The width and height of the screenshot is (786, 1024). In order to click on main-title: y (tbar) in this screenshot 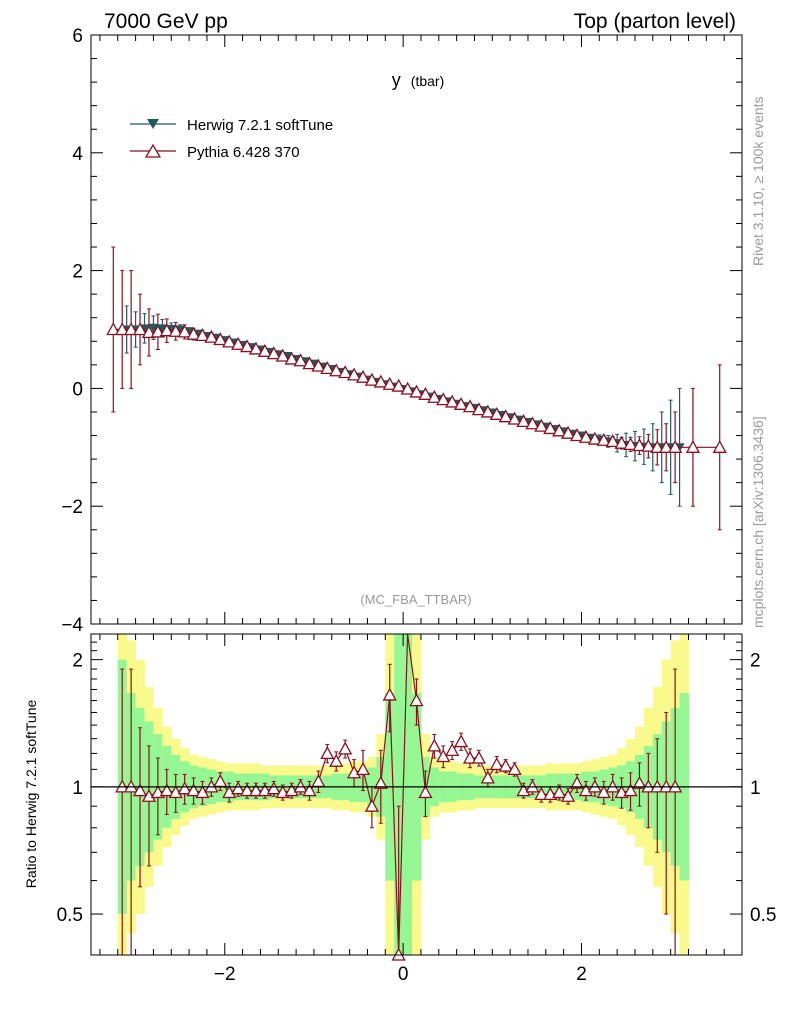, I will do `click(418, 80)`.